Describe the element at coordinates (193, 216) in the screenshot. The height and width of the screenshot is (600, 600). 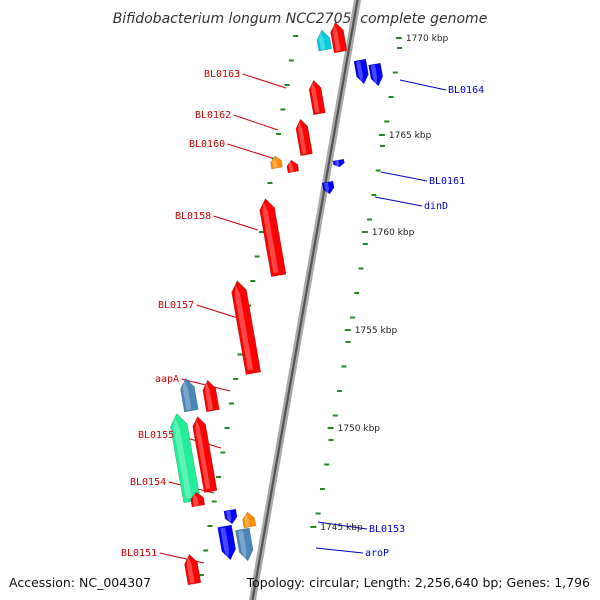
I see `gene-label-forward: BL0158` at that location.